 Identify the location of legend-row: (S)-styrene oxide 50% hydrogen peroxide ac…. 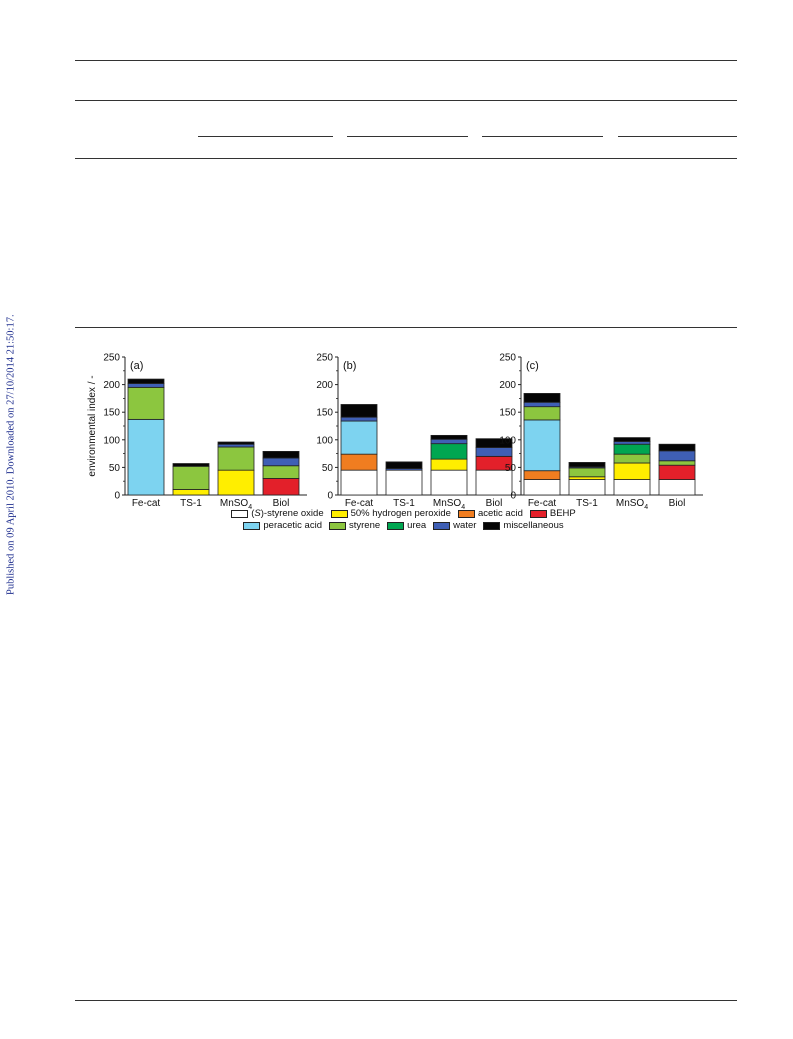
(405, 513).